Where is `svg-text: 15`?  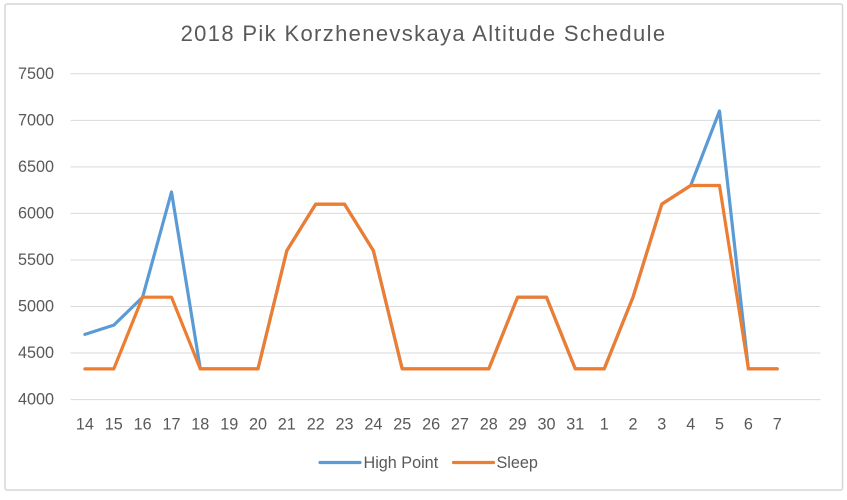 svg-text: 15 is located at coordinates (114, 424).